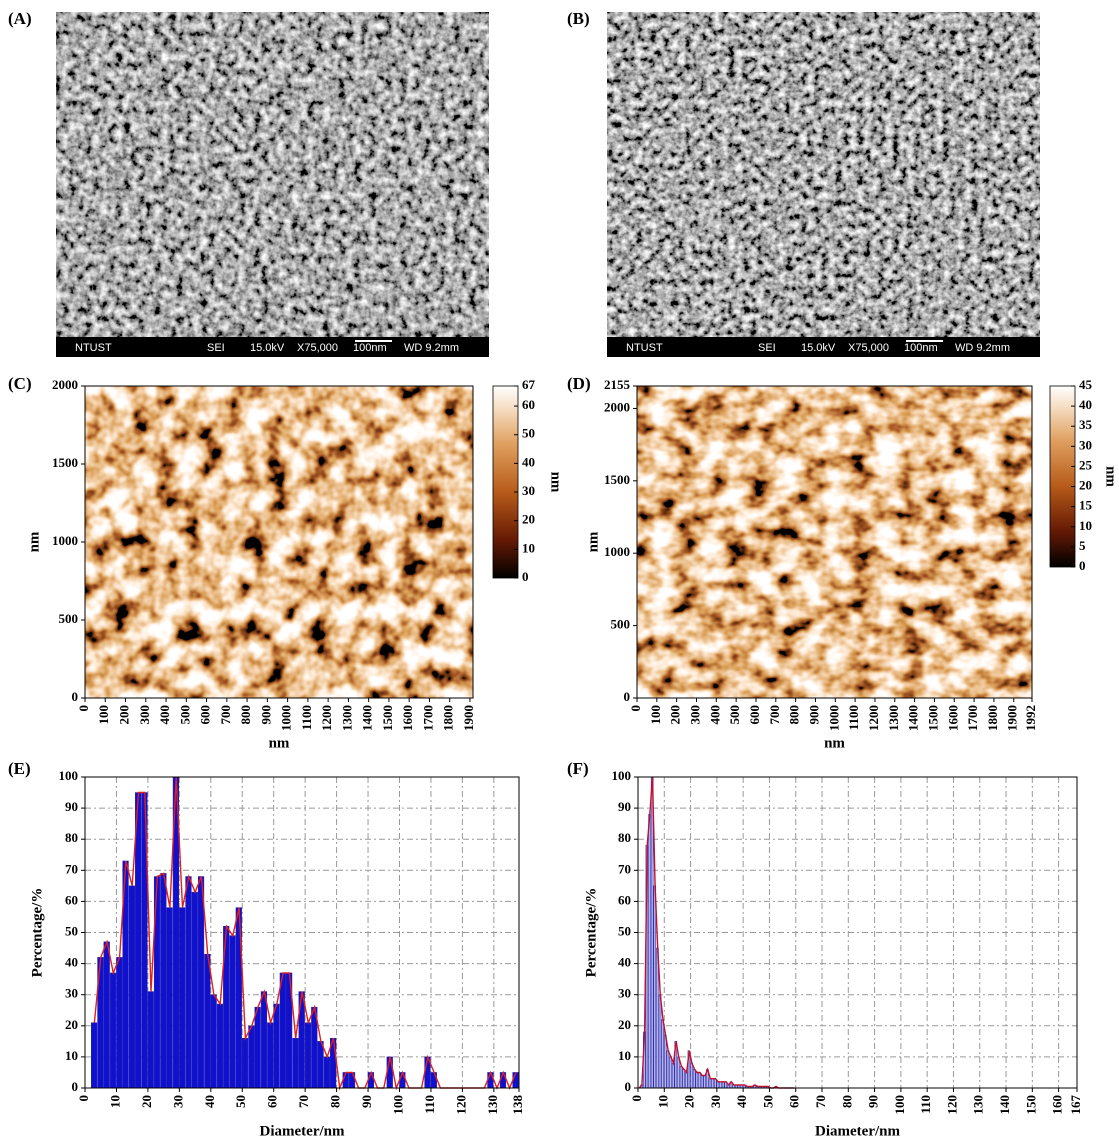 The width and height of the screenshot is (1119, 1140). What do you see at coordinates (675, 715) in the screenshot?
I see `x-tick-label: 200` at bounding box center [675, 715].